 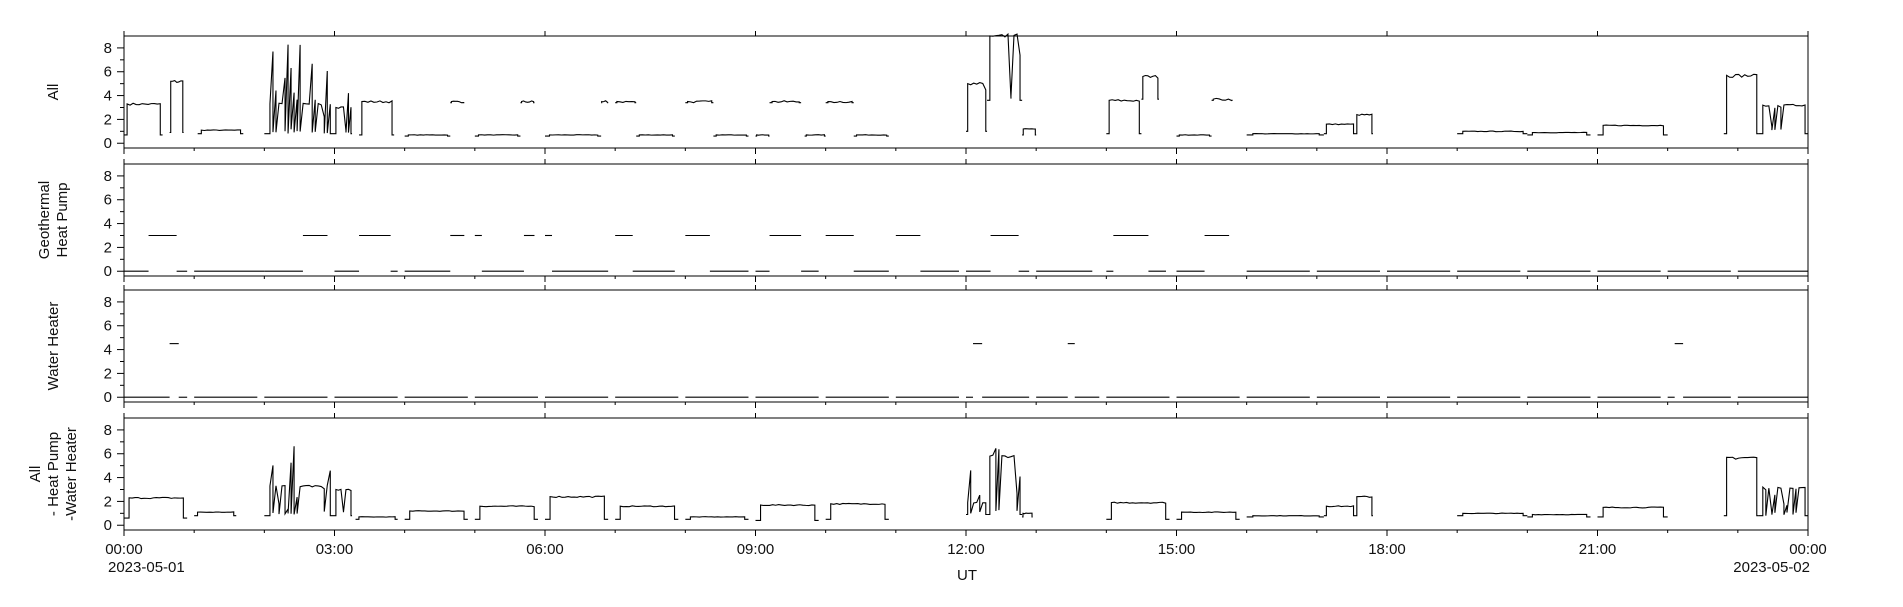 I want to click on x-tick-label: 18:00, so click(x=1387, y=549).